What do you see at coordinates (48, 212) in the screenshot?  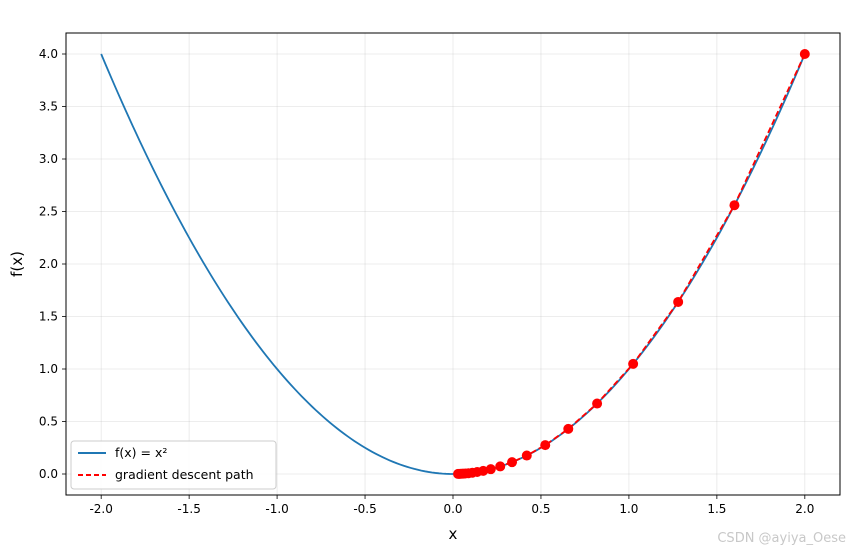 I see `y-tick-label: 2.5` at bounding box center [48, 212].